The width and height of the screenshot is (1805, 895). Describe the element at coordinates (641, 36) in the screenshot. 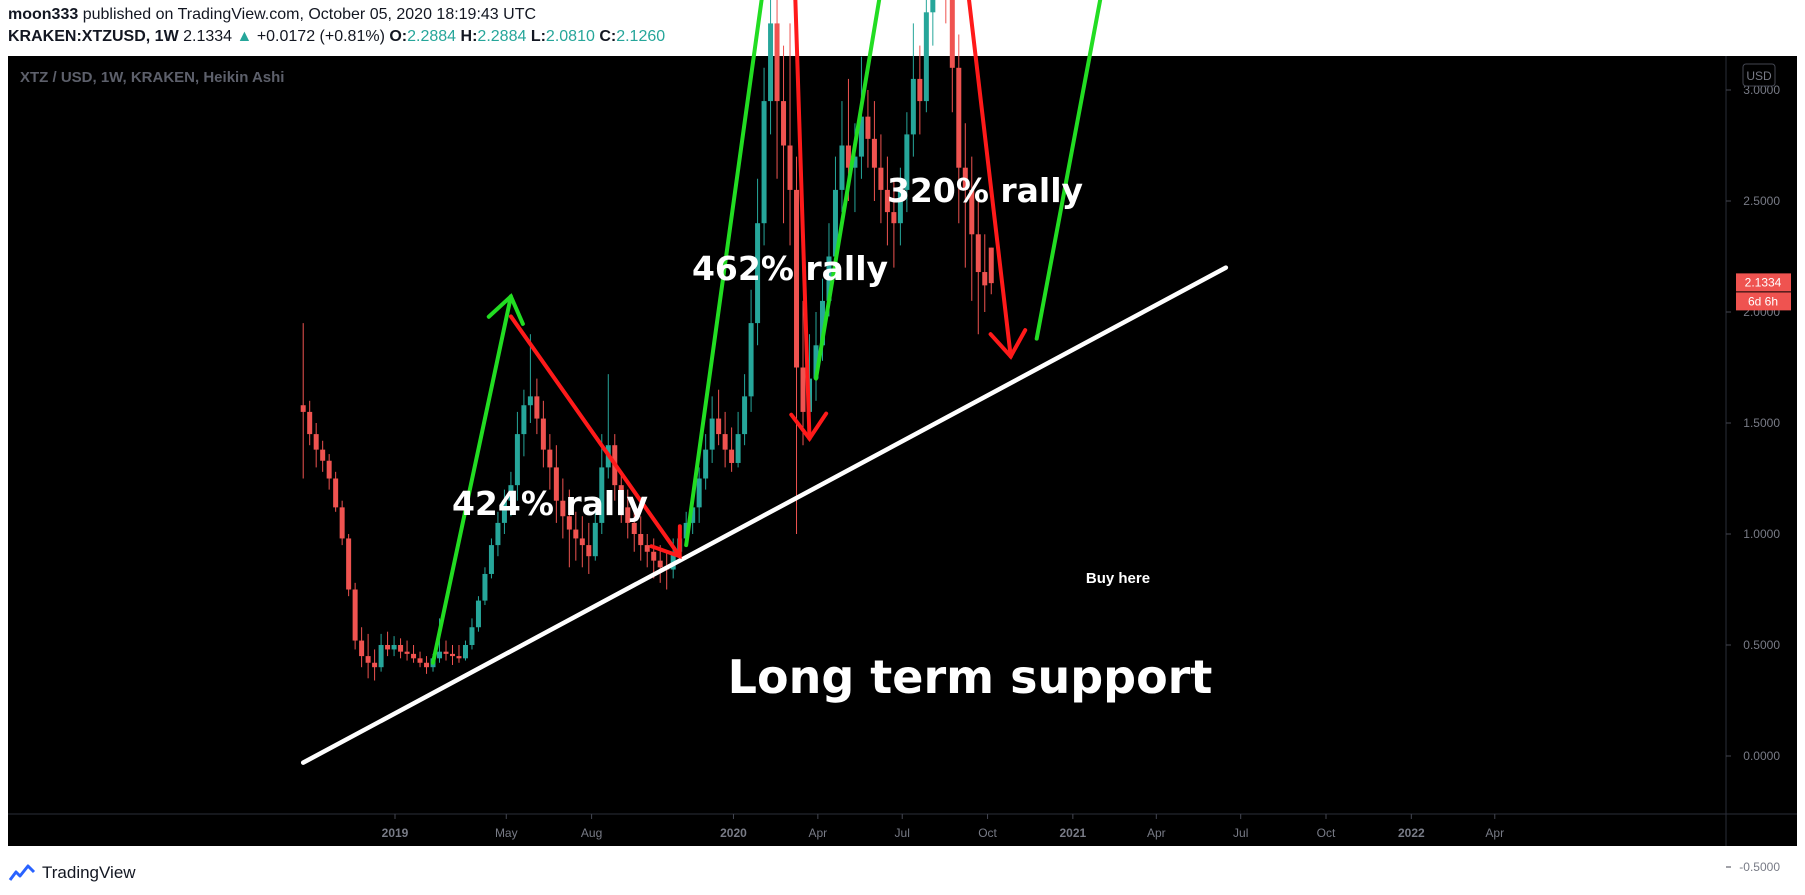

I see `close-value: 2.1260` at that location.